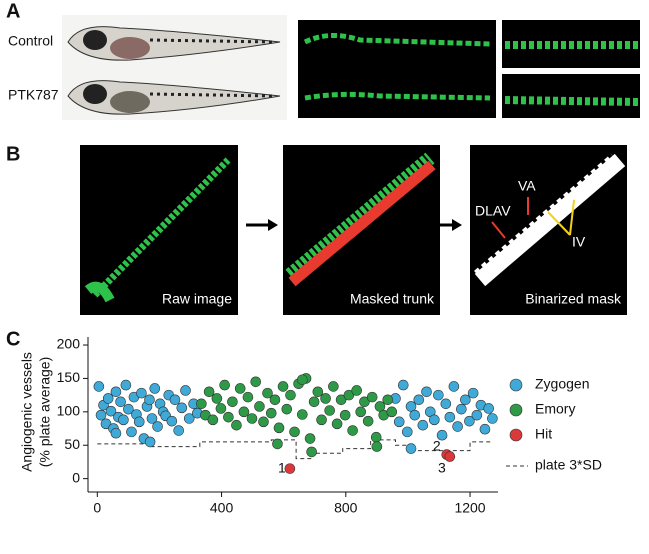 The height and width of the screenshot is (554, 649). I want to click on threshold-line, so click(294, 449).